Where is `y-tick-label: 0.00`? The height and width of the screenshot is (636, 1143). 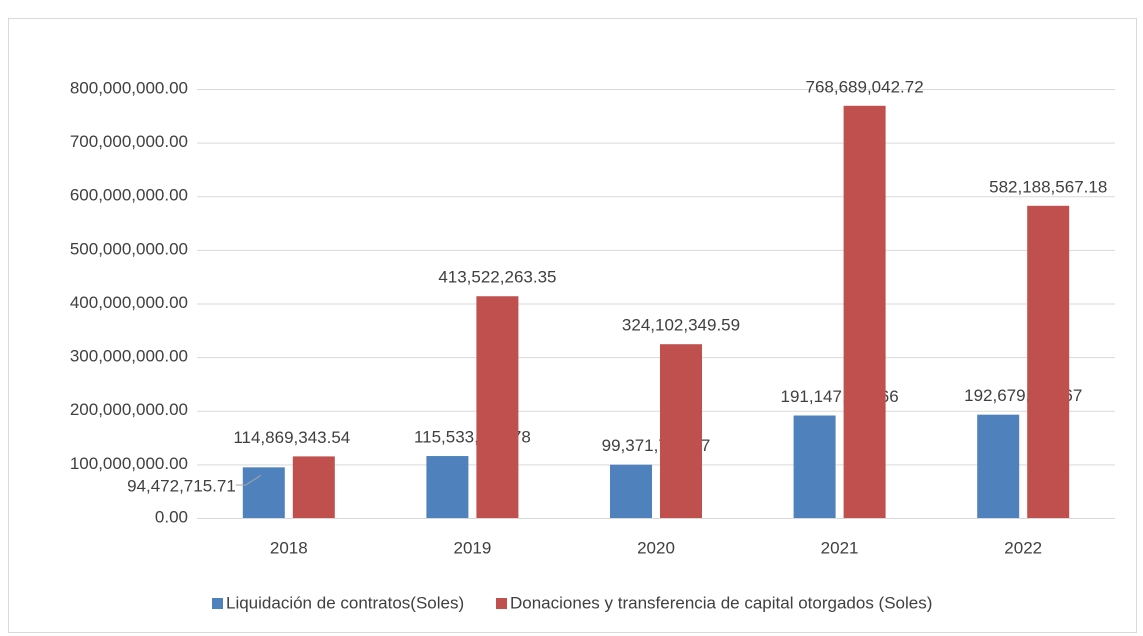
y-tick-label: 0.00 is located at coordinates (171, 516).